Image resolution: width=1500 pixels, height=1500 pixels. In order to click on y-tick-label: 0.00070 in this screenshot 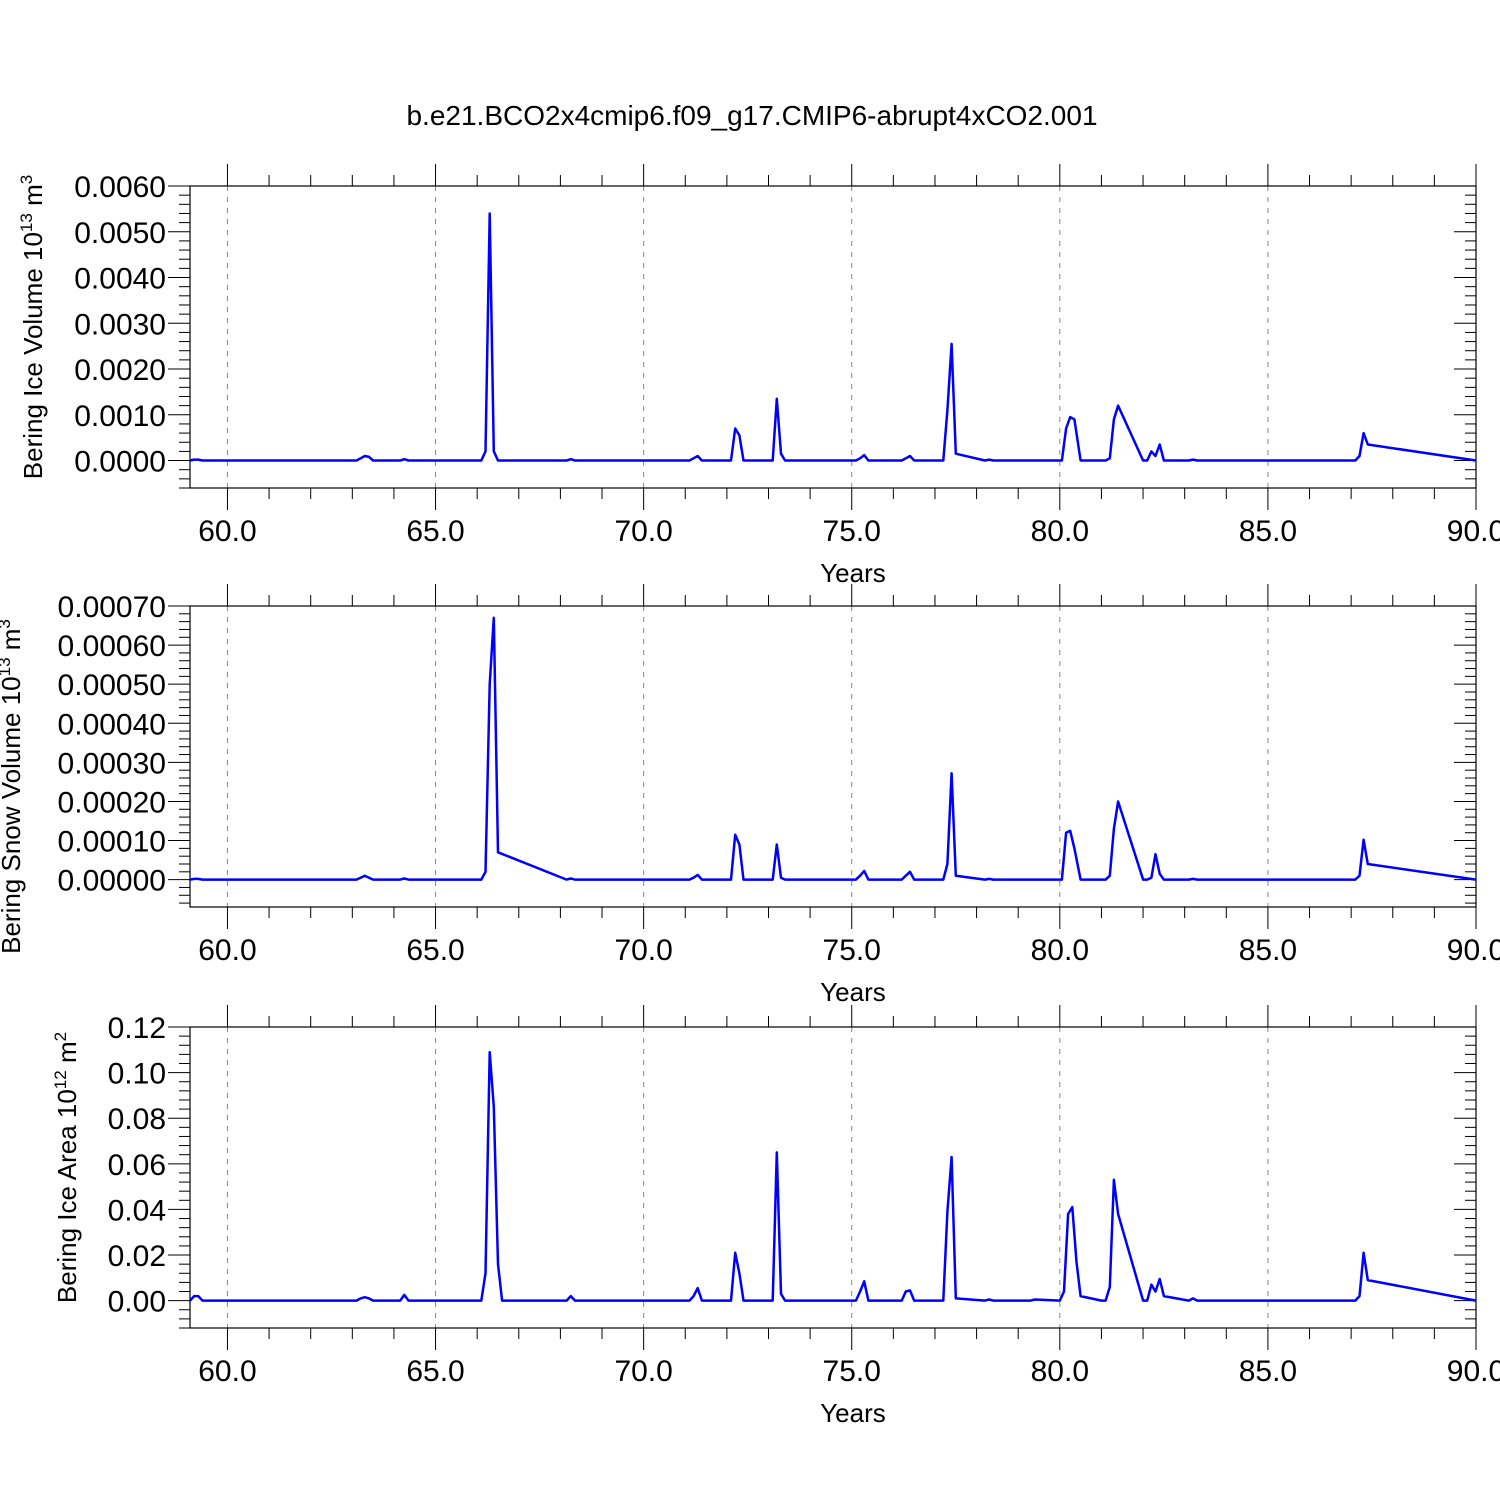, I will do `click(112, 607)`.